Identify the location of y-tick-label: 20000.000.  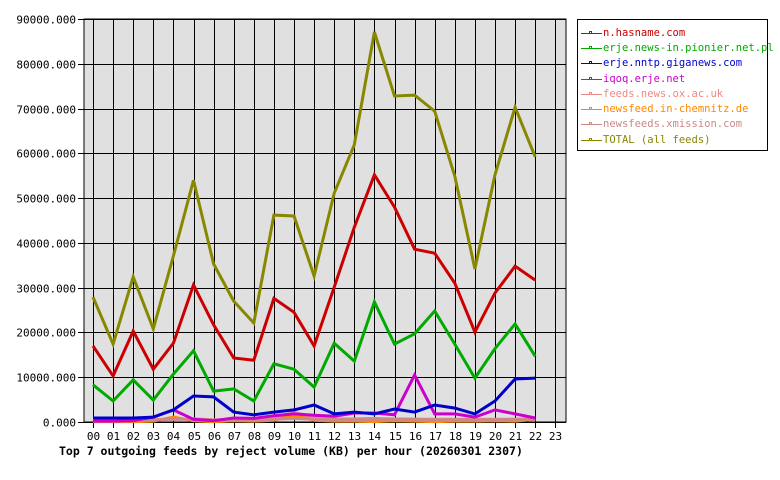
(46, 333).